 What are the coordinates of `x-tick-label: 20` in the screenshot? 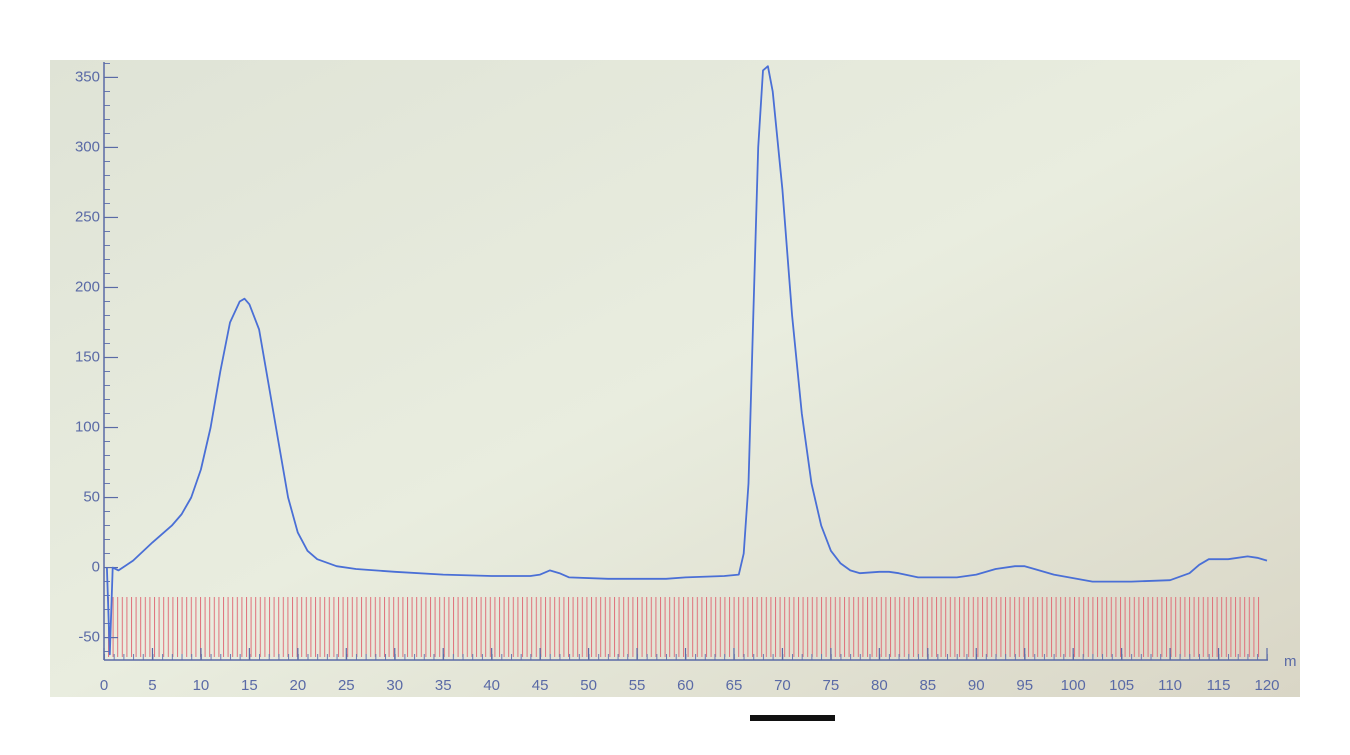 It's located at (297, 685).